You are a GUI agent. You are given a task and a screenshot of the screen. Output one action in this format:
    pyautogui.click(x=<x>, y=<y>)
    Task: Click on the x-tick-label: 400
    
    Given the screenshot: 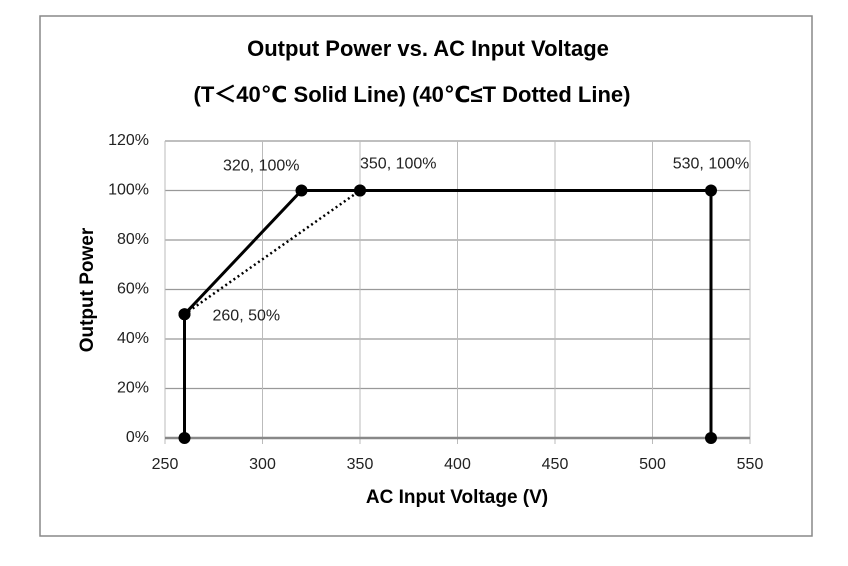 What is the action you would take?
    pyautogui.click(x=457, y=464)
    